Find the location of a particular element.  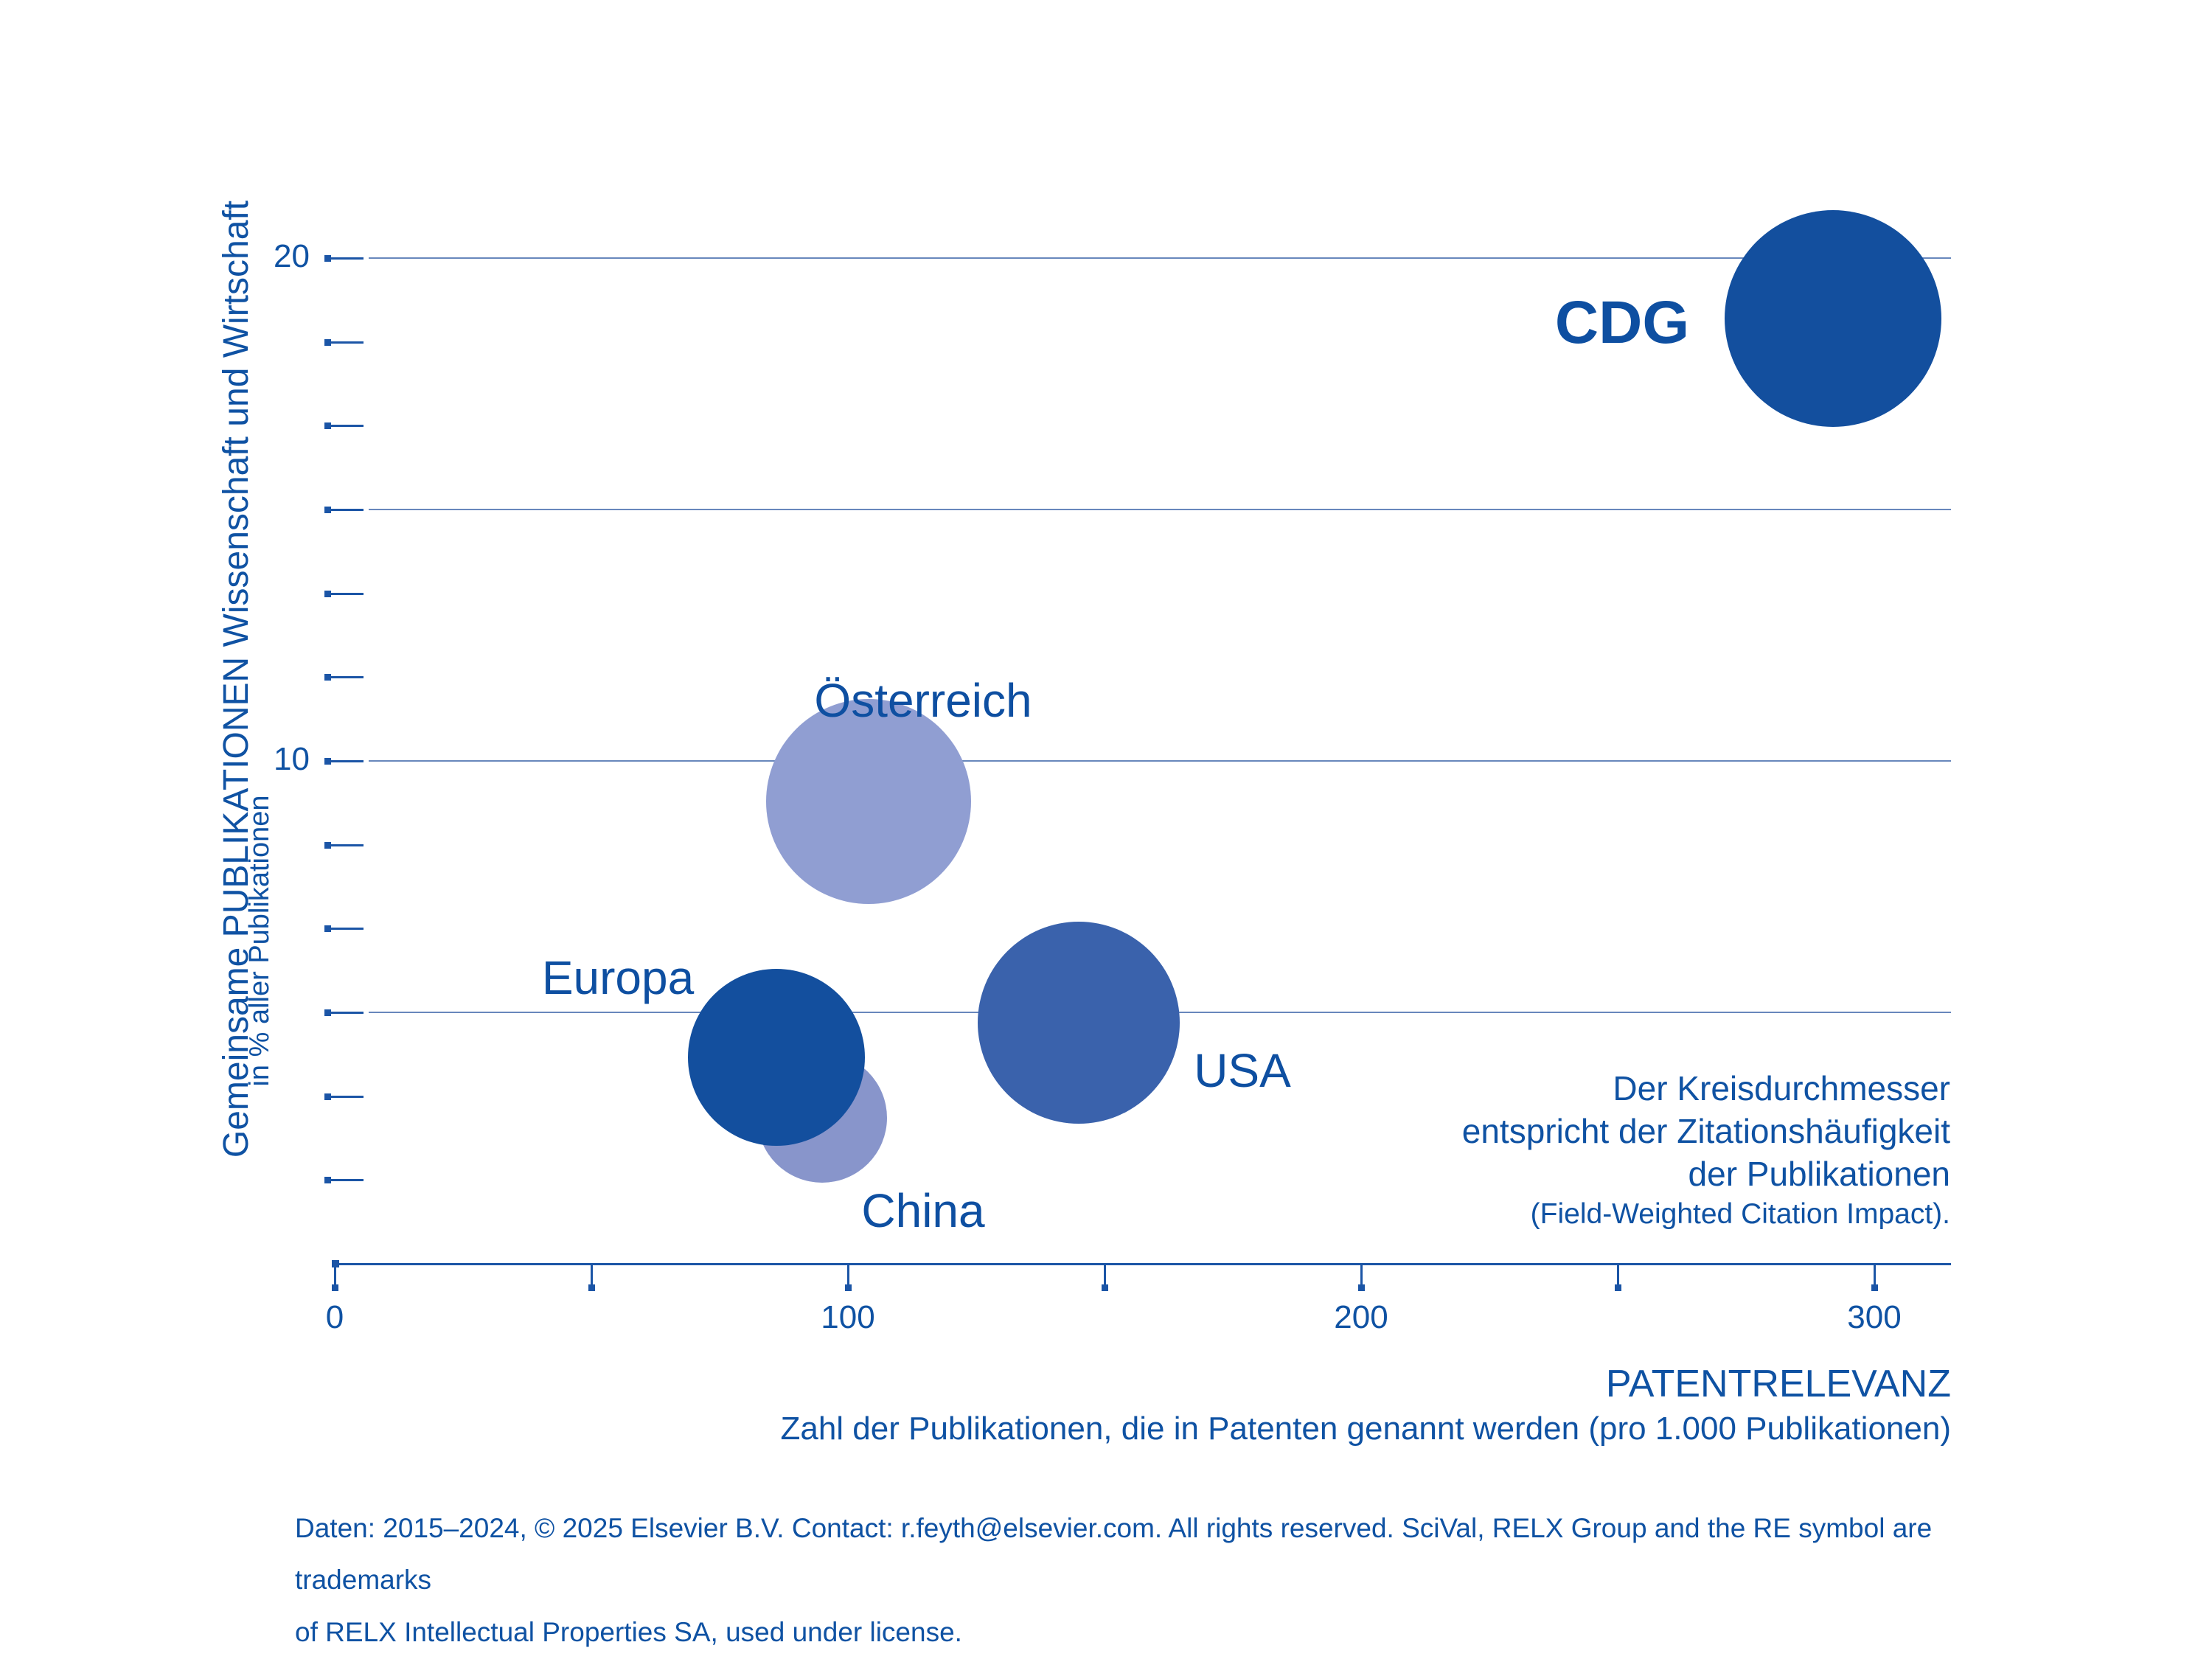

bubble-label-österreich: Österreich is located at coordinates (923, 700).